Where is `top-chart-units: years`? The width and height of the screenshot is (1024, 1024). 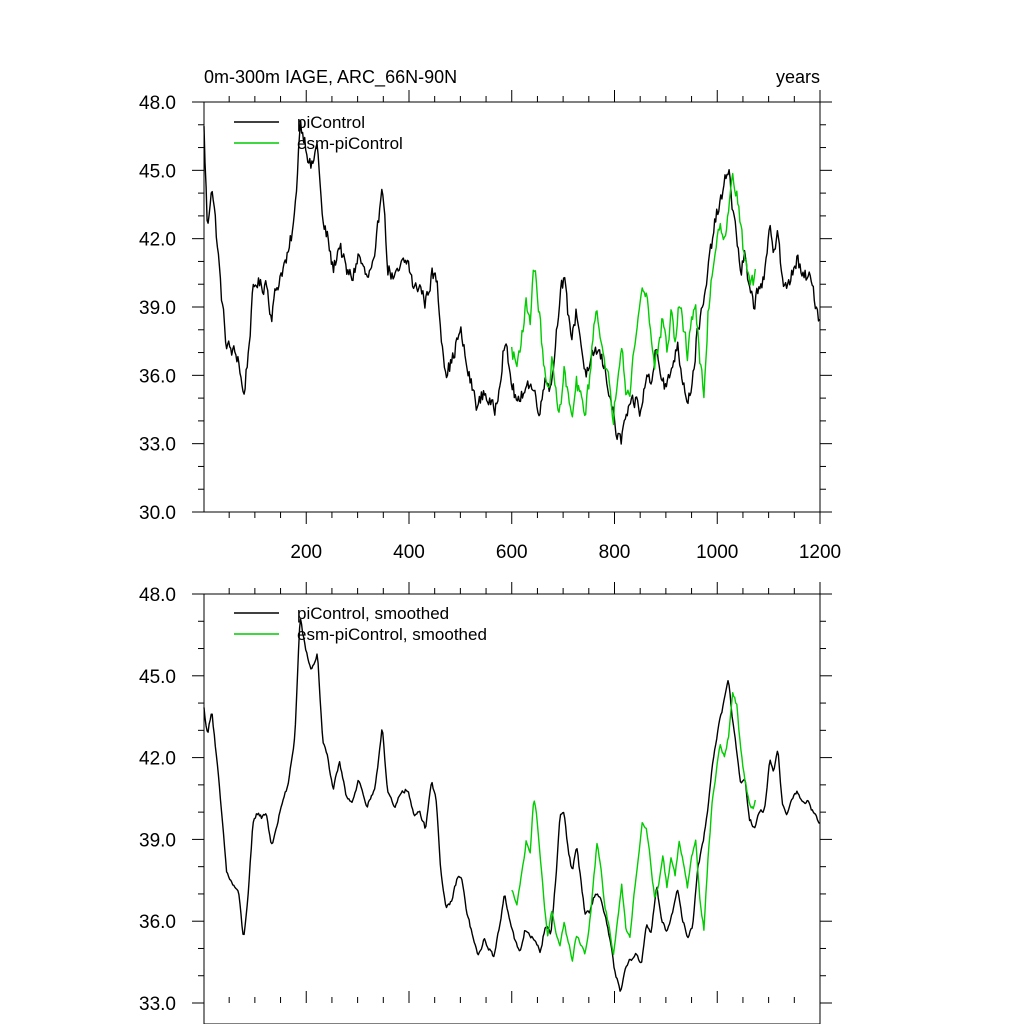 top-chart-units: years is located at coordinates (798, 77).